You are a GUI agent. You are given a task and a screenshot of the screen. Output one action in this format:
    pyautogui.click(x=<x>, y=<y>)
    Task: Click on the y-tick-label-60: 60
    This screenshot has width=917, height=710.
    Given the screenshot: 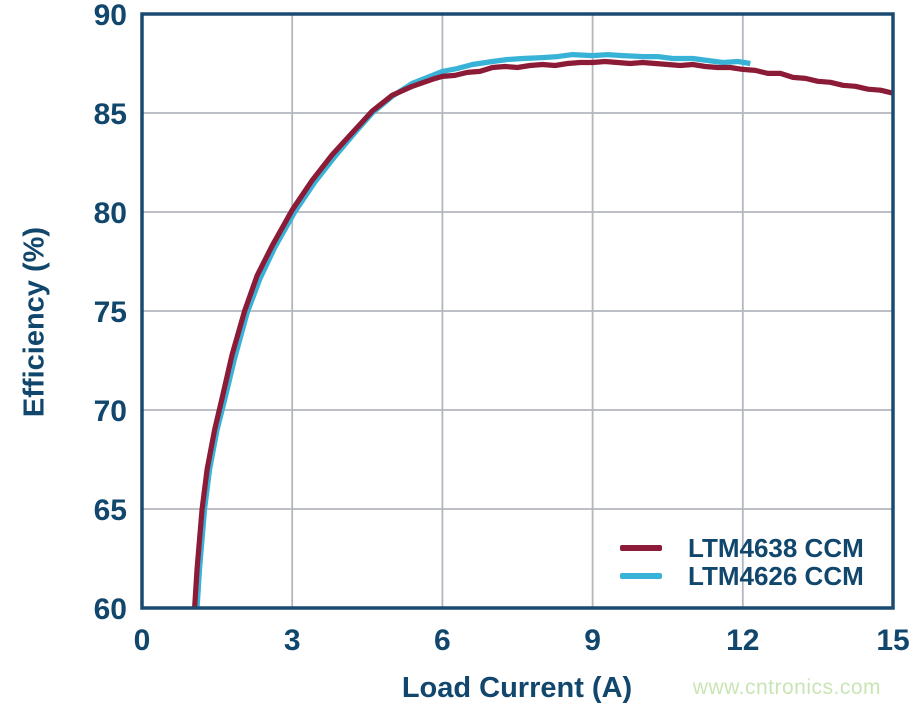 What is the action you would take?
    pyautogui.click(x=110, y=609)
    